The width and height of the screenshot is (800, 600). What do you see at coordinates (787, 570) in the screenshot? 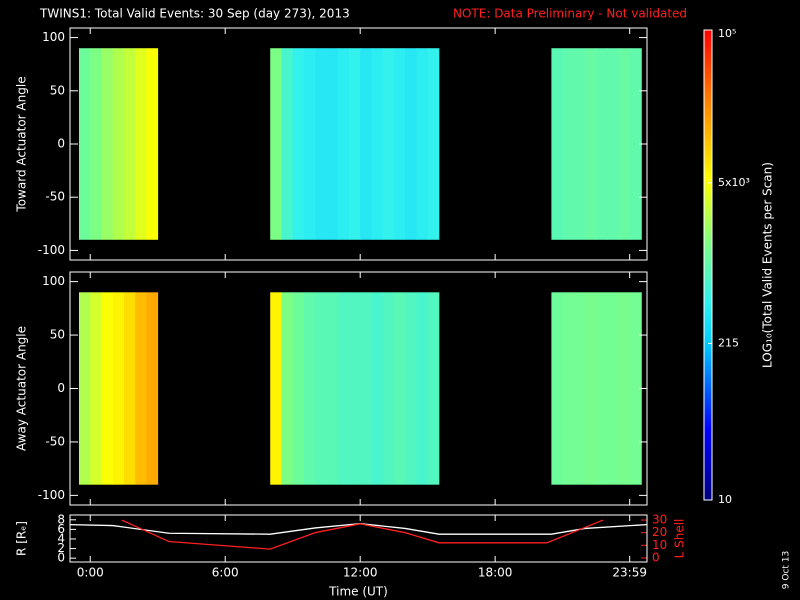
I see `footnote: 9 Oct 13` at bounding box center [787, 570].